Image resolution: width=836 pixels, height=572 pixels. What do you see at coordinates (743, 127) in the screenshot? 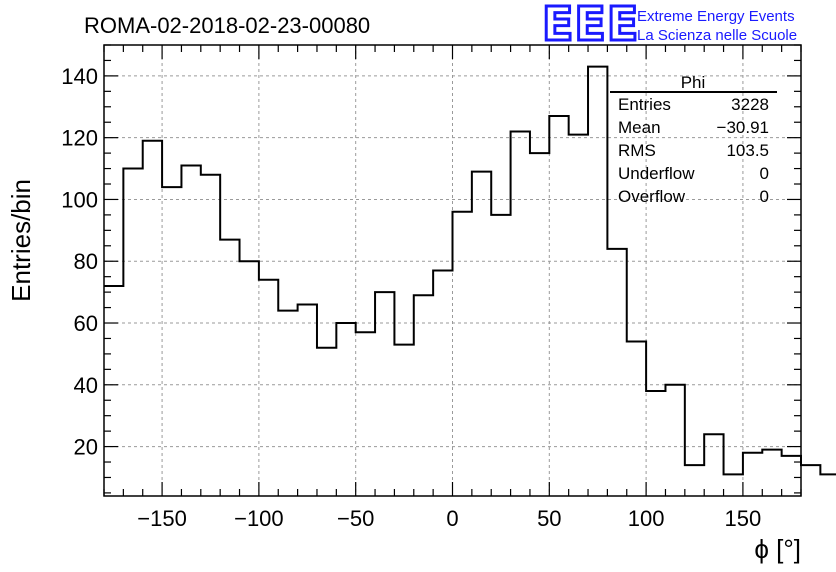
I see `stats-value: −30.91` at bounding box center [743, 127].